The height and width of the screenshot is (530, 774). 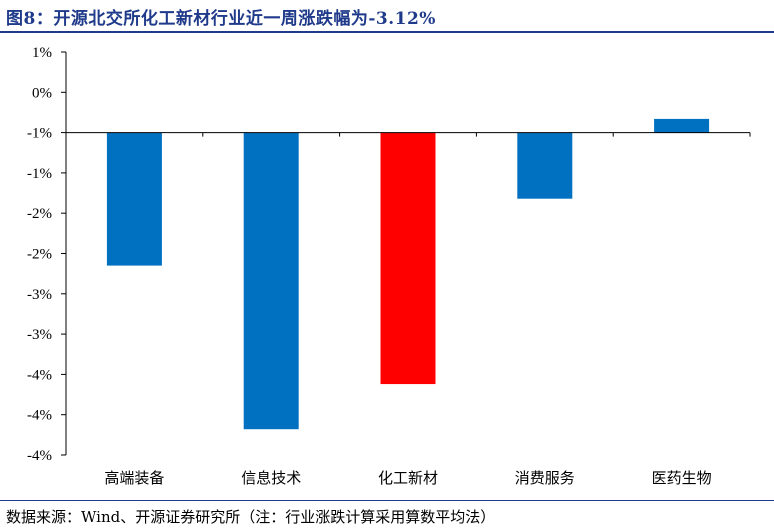 I want to click on y-tick-label-4: -2%, so click(x=39, y=214).